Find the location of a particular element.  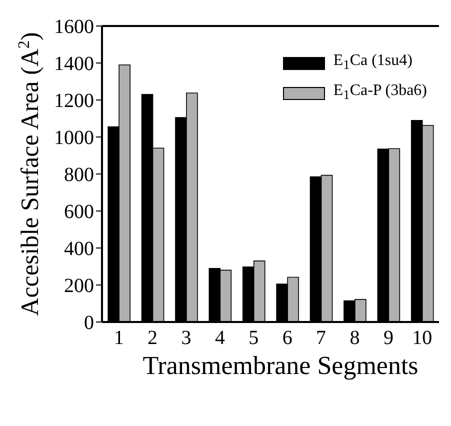

x-tick-label: 2 is located at coordinates (153, 338).